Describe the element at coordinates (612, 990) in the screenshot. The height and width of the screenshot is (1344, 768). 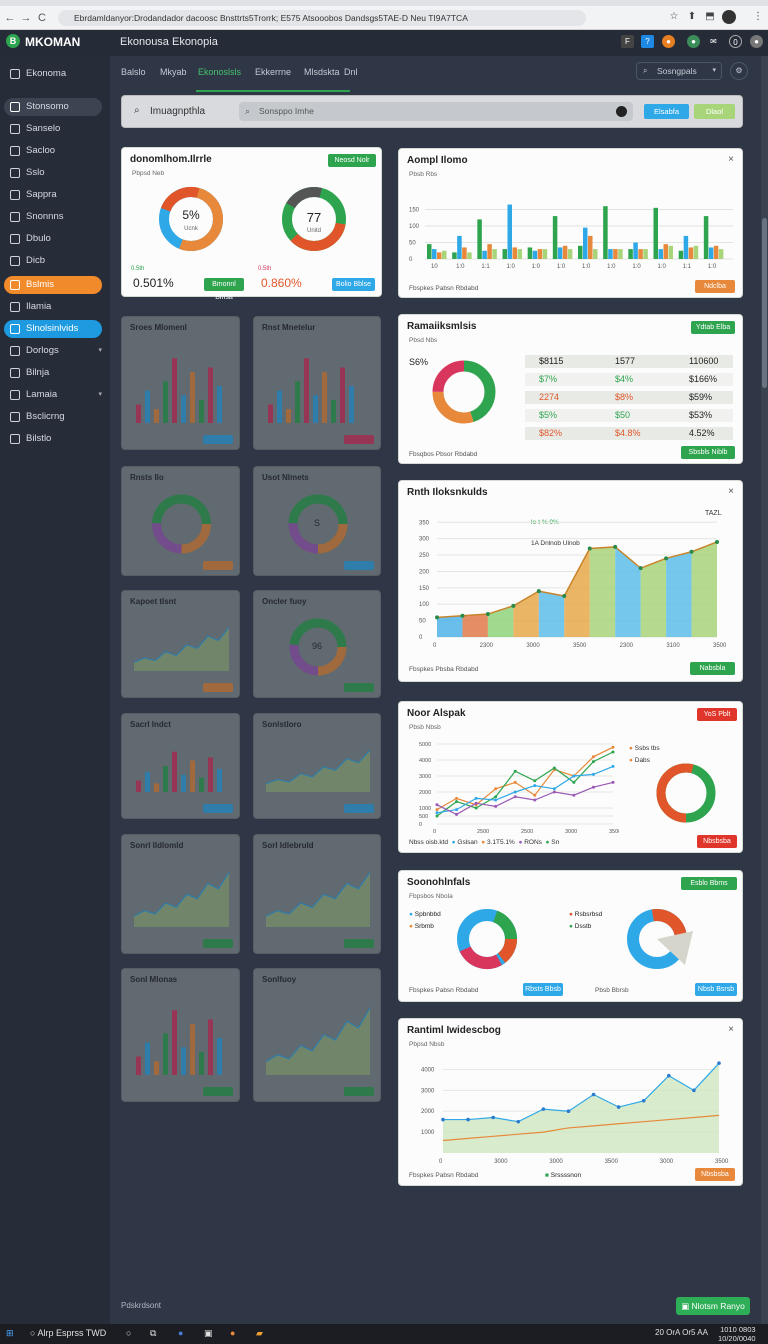
I see `card-link: Pbsb Bbrsb` at that location.